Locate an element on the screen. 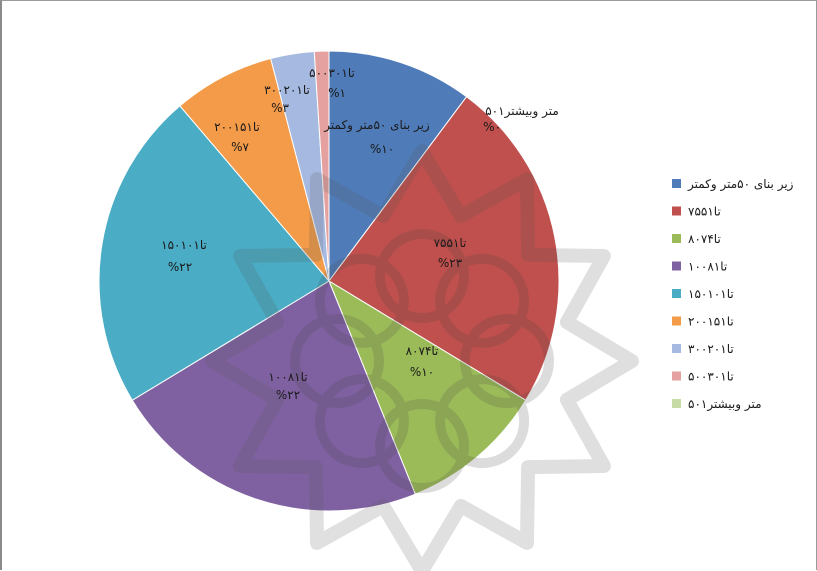 The height and width of the screenshot is (571, 817). legend-label: ۱۰۰تا۸۱ is located at coordinates (707, 267).